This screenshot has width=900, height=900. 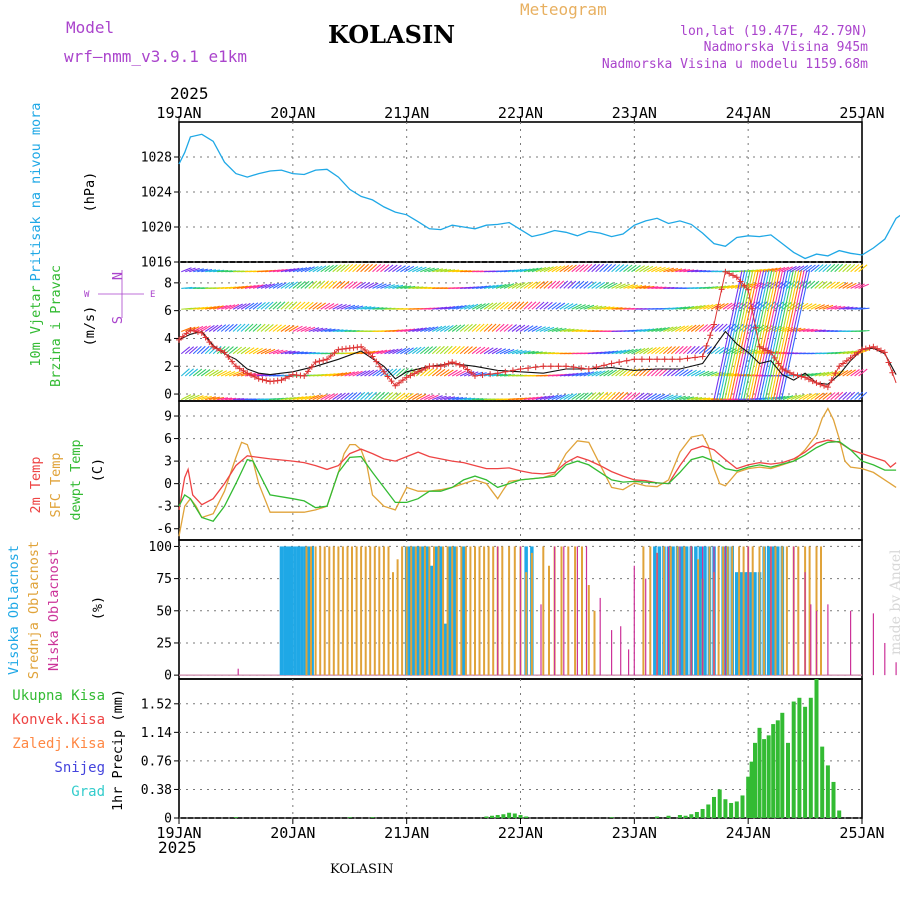 What do you see at coordinates (292, 113) in the screenshot?
I see `date-label-top: 20JAN` at bounding box center [292, 113].